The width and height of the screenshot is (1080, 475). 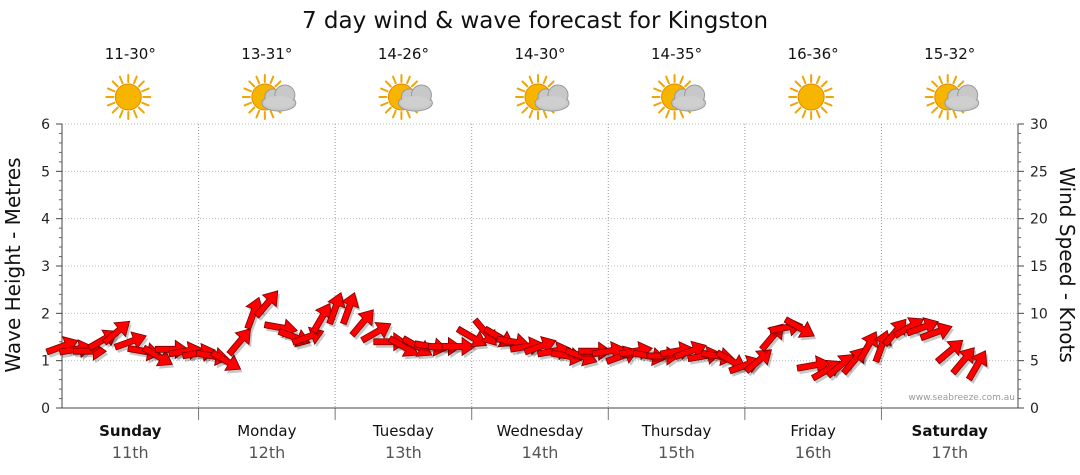 What do you see at coordinates (266, 54) in the screenshot?
I see `day-temperature: 13-31°` at bounding box center [266, 54].